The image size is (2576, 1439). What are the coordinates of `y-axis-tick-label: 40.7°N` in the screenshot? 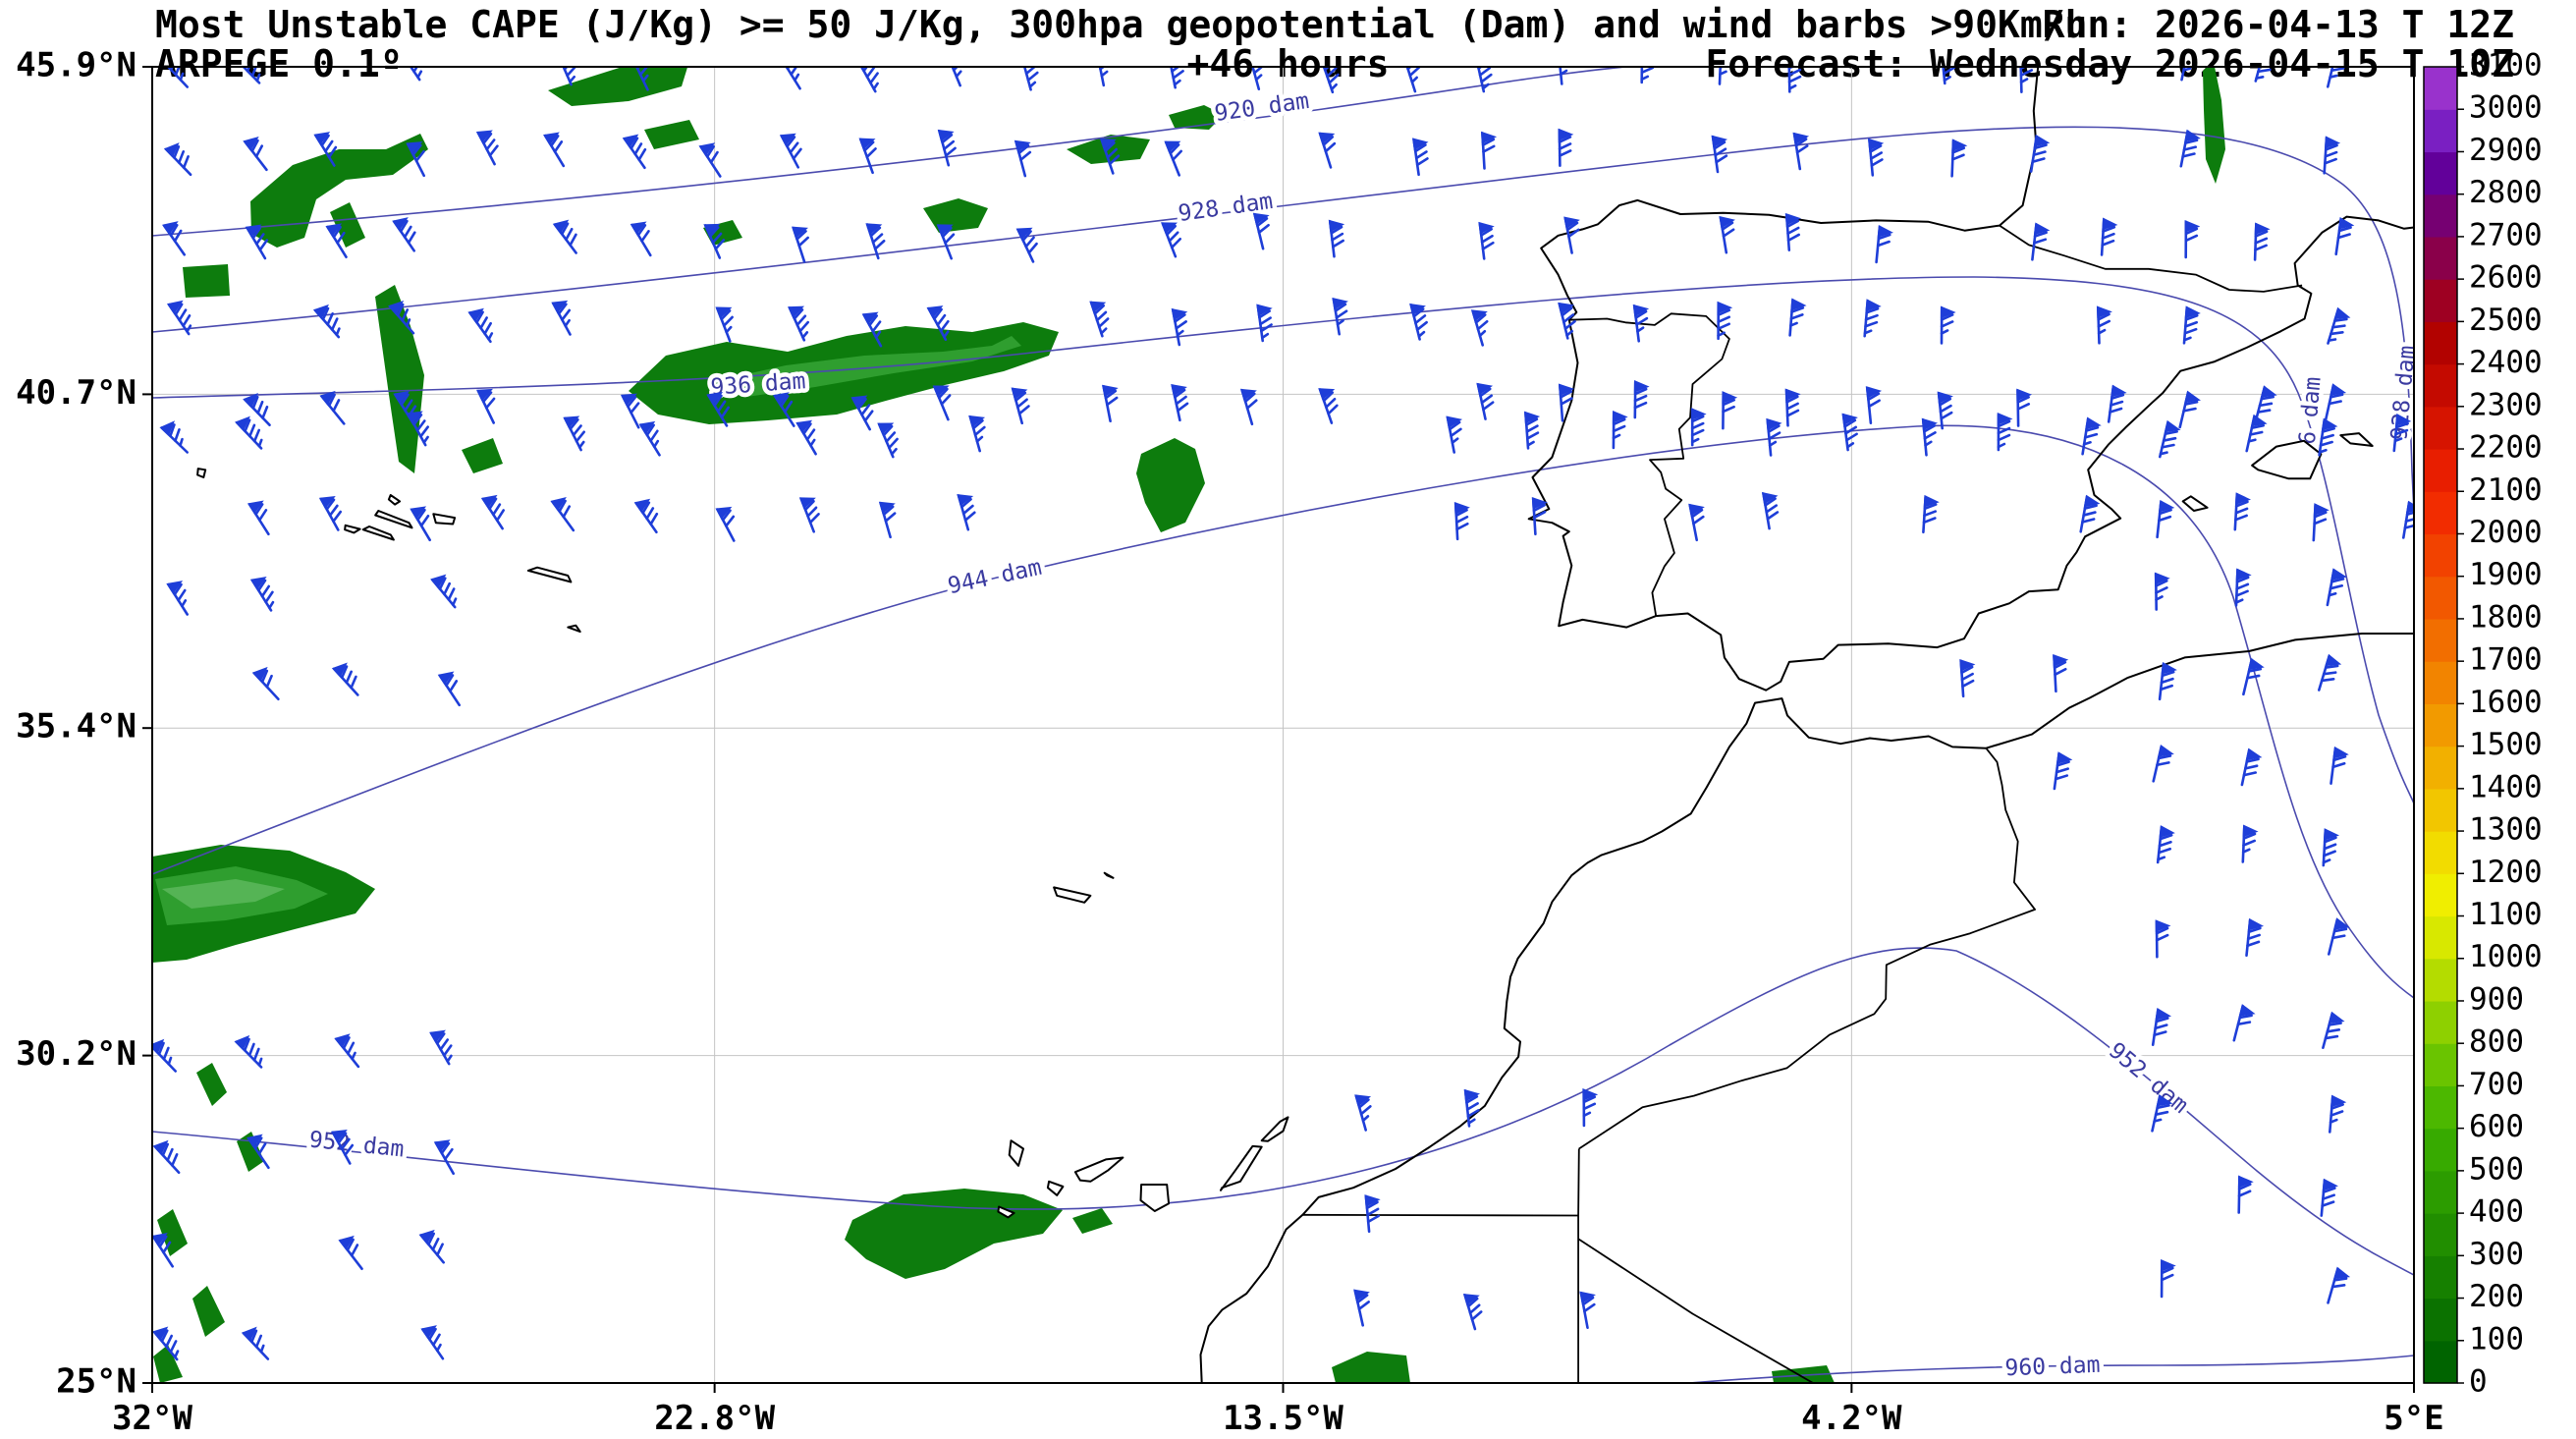 It's located at (76, 393).